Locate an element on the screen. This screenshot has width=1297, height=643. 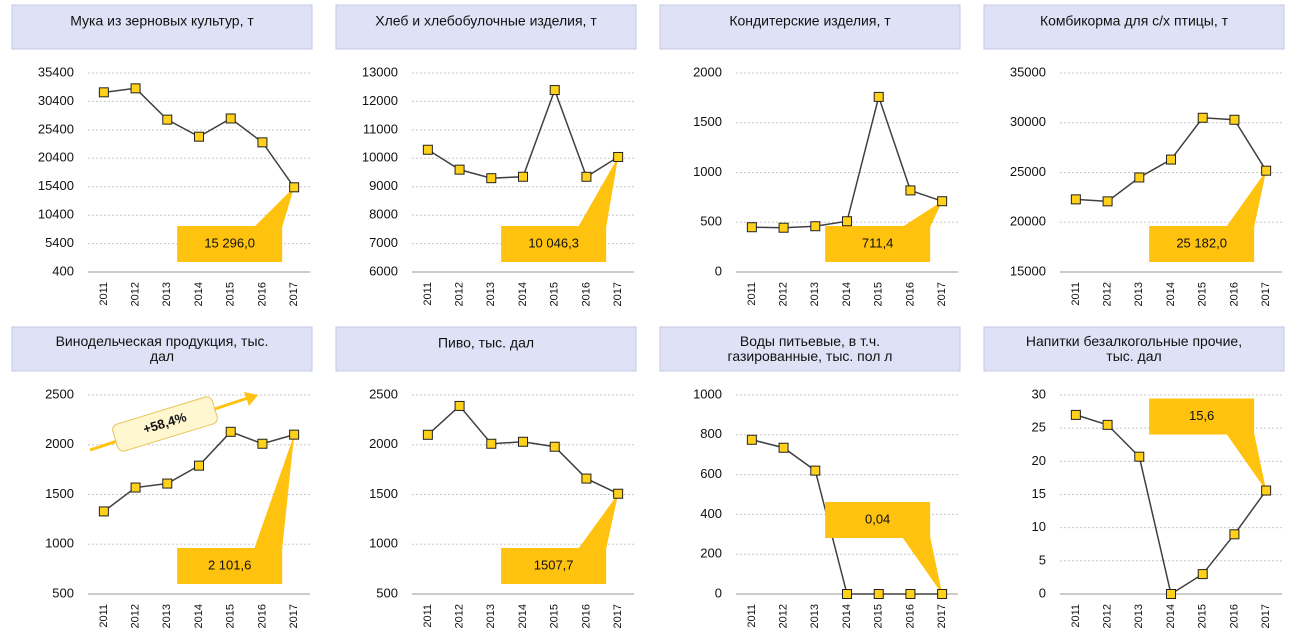
y-tick-label: 1500 is located at coordinates (707, 121).